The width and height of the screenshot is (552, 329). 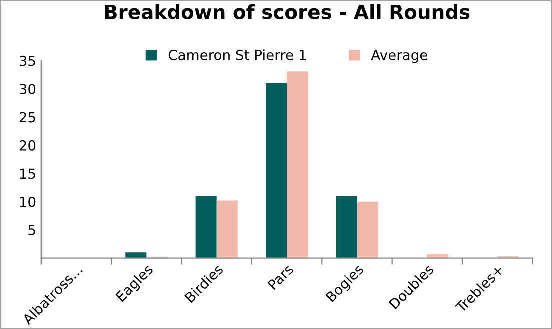 What do you see at coordinates (287, 12) in the screenshot?
I see `chart-title: Breakdown of scores - All Rounds` at bounding box center [287, 12].